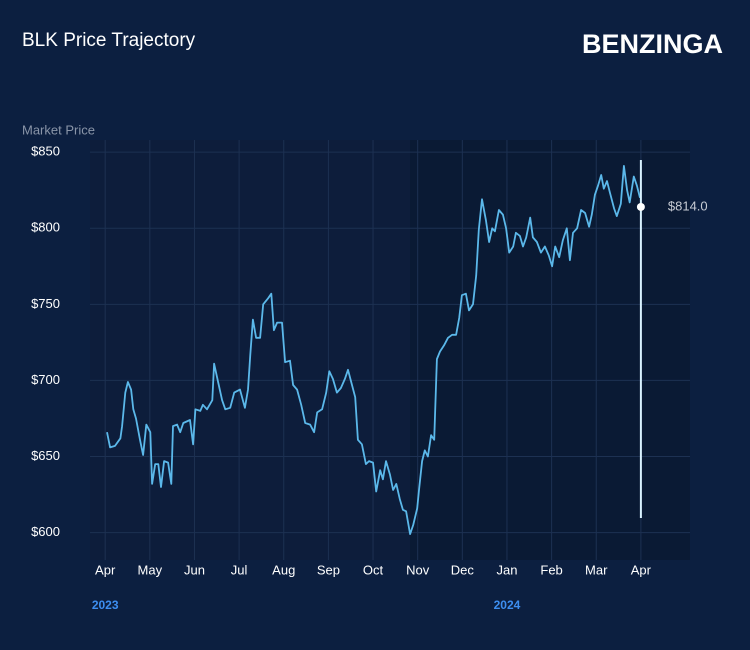 This screenshot has height=650, width=750. What do you see at coordinates (596, 569) in the screenshot?
I see `x-tick-label: Mar` at bounding box center [596, 569].